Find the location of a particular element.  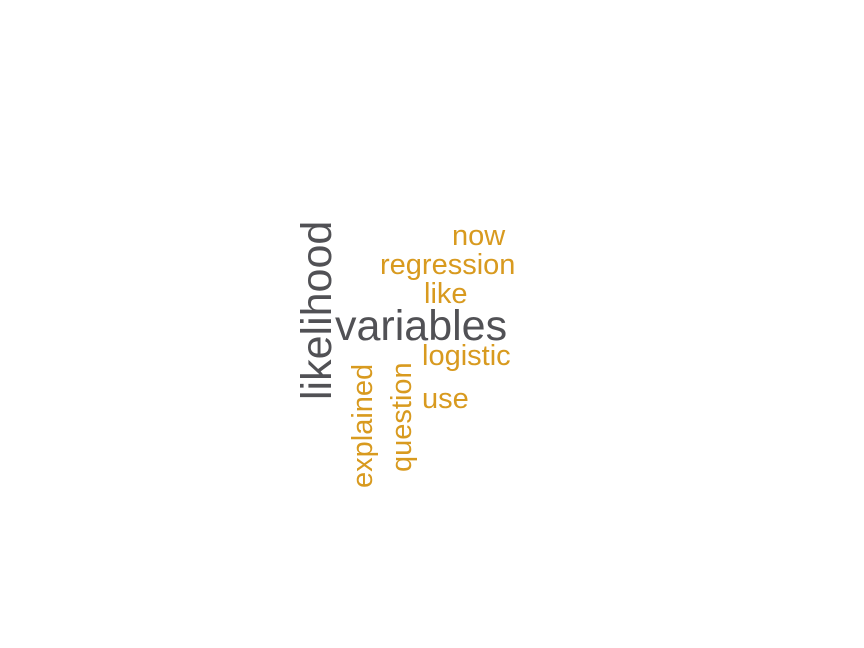

word-regression: regression is located at coordinates (448, 265).